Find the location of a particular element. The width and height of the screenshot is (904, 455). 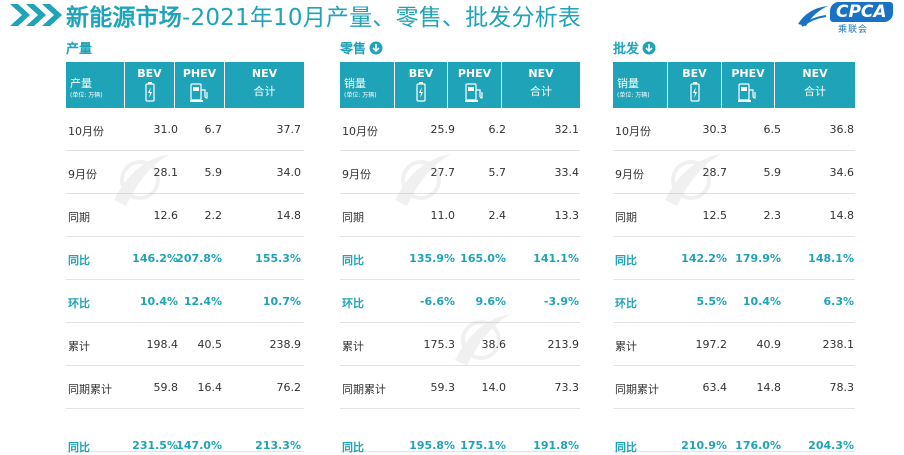

table-row: 9月份 28.7 5.9 34.6 is located at coordinates (734, 172).